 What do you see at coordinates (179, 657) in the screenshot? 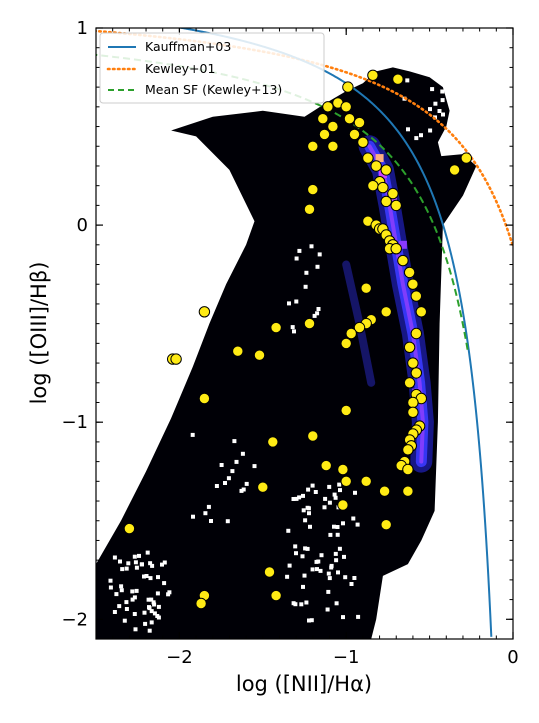
I see `x-tick-label: −2` at bounding box center [179, 657].